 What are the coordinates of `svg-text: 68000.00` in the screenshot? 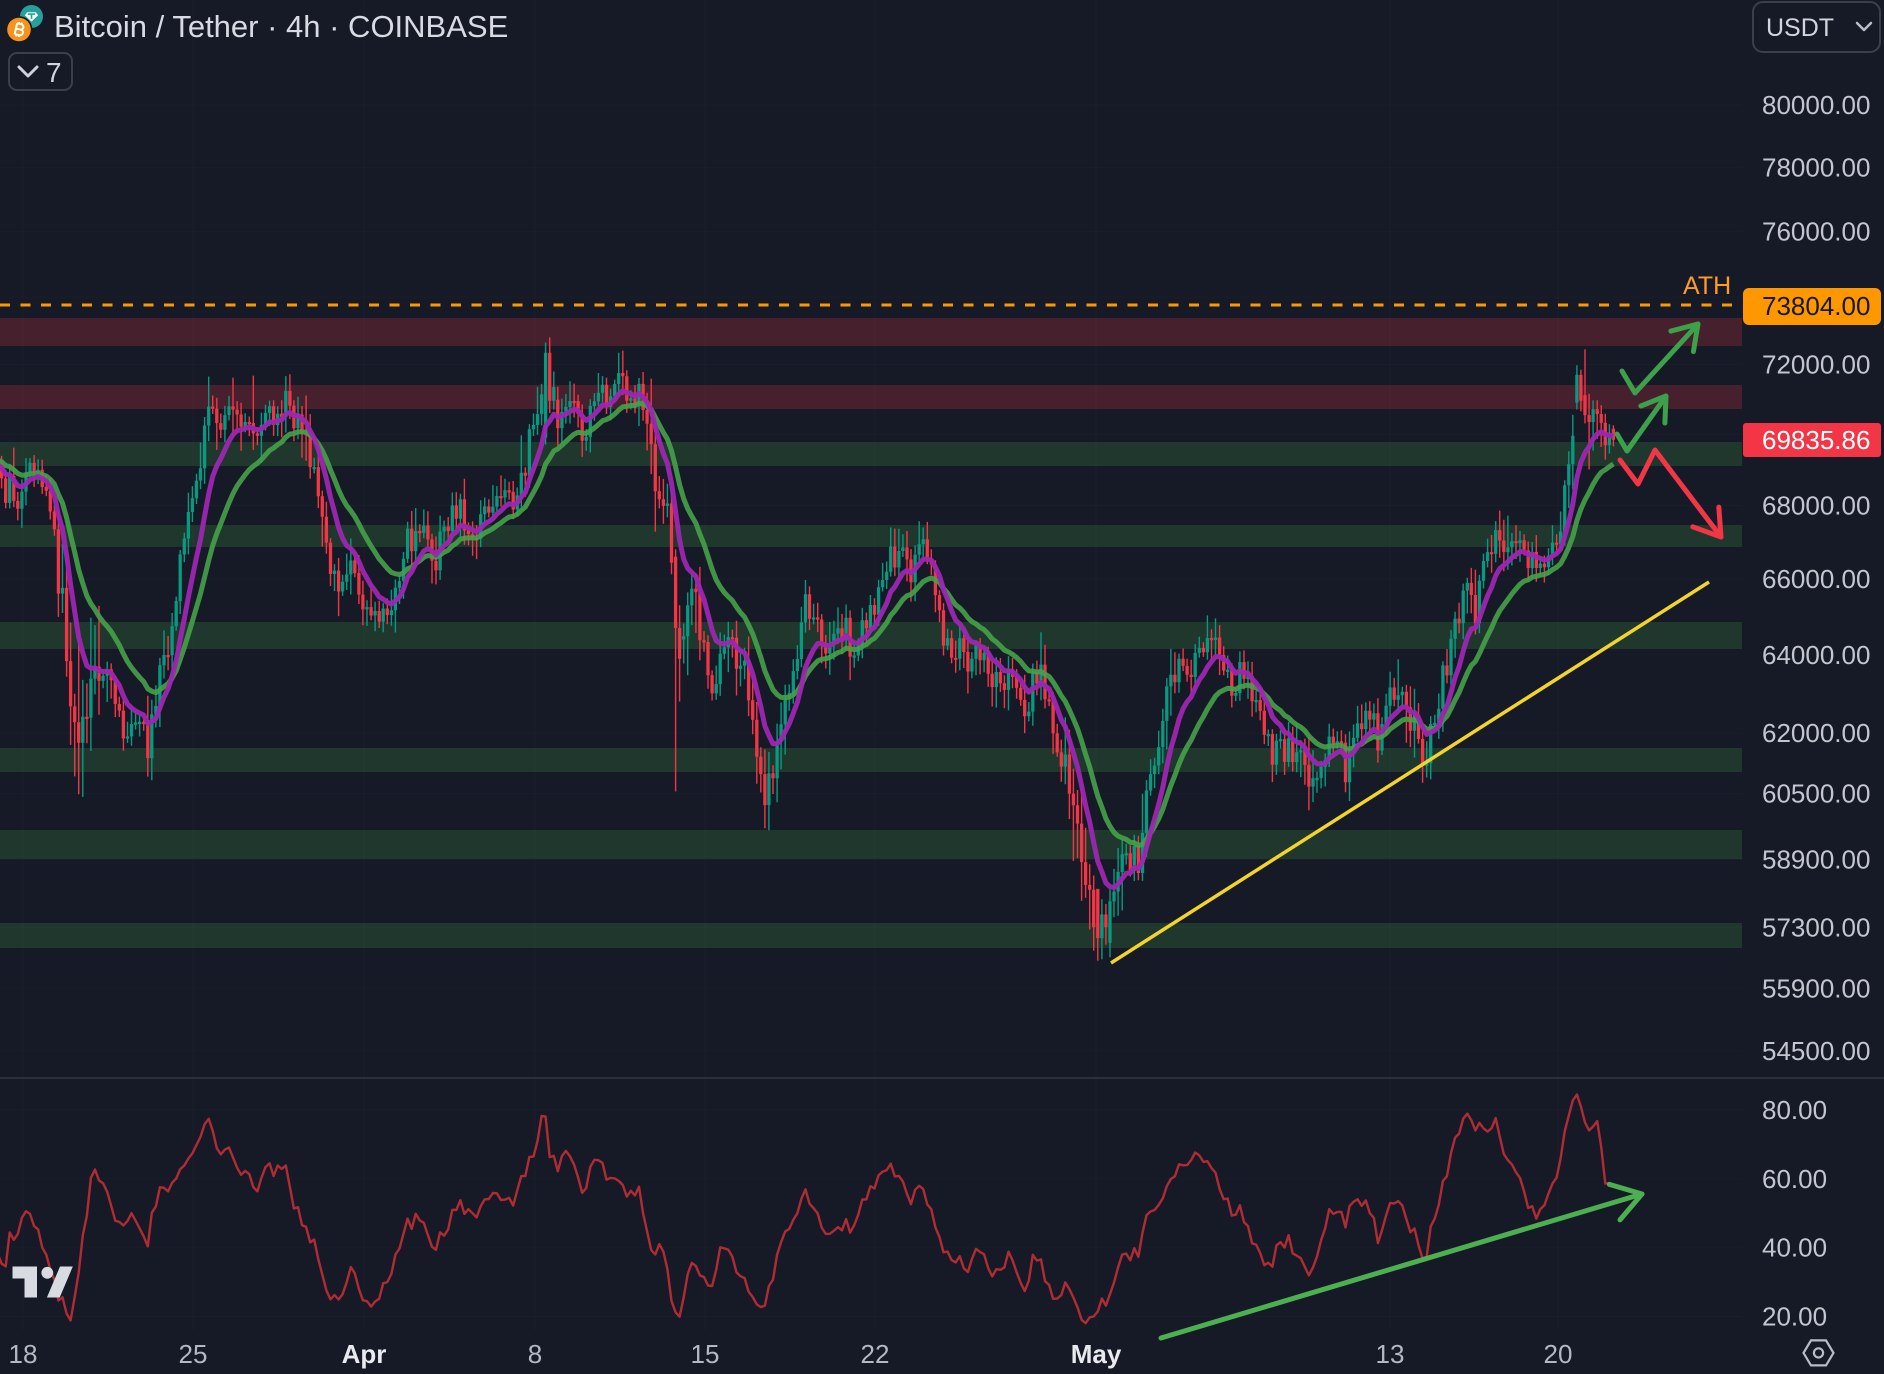 It's located at (1816, 506).